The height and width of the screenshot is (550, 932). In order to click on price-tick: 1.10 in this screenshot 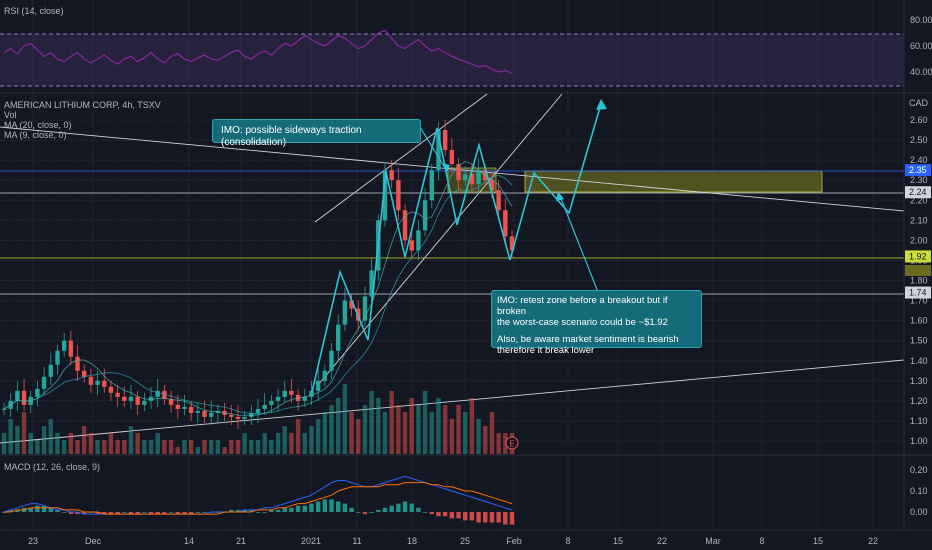, I will do `click(919, 421)`.